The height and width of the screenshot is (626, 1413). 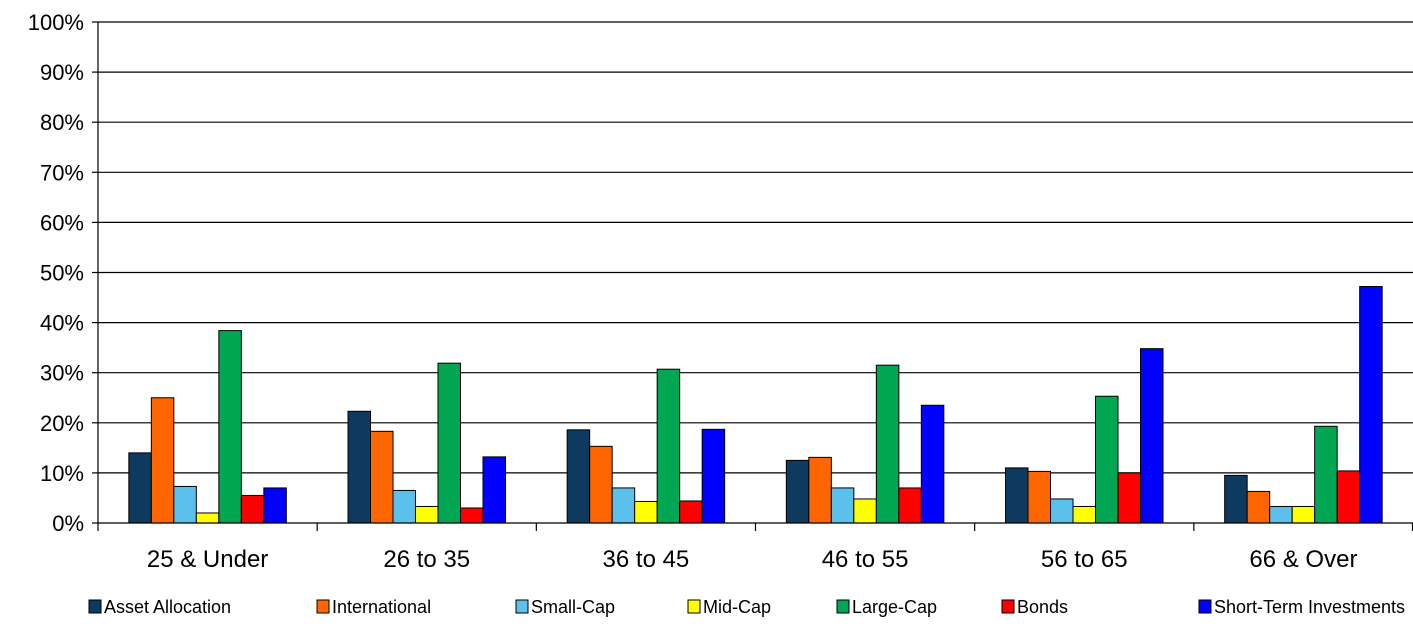 What do you see at coordinates (1303, 559) in the screenshot?
I see `category-label: 66 & Over` at bounding box center [1303, 559].